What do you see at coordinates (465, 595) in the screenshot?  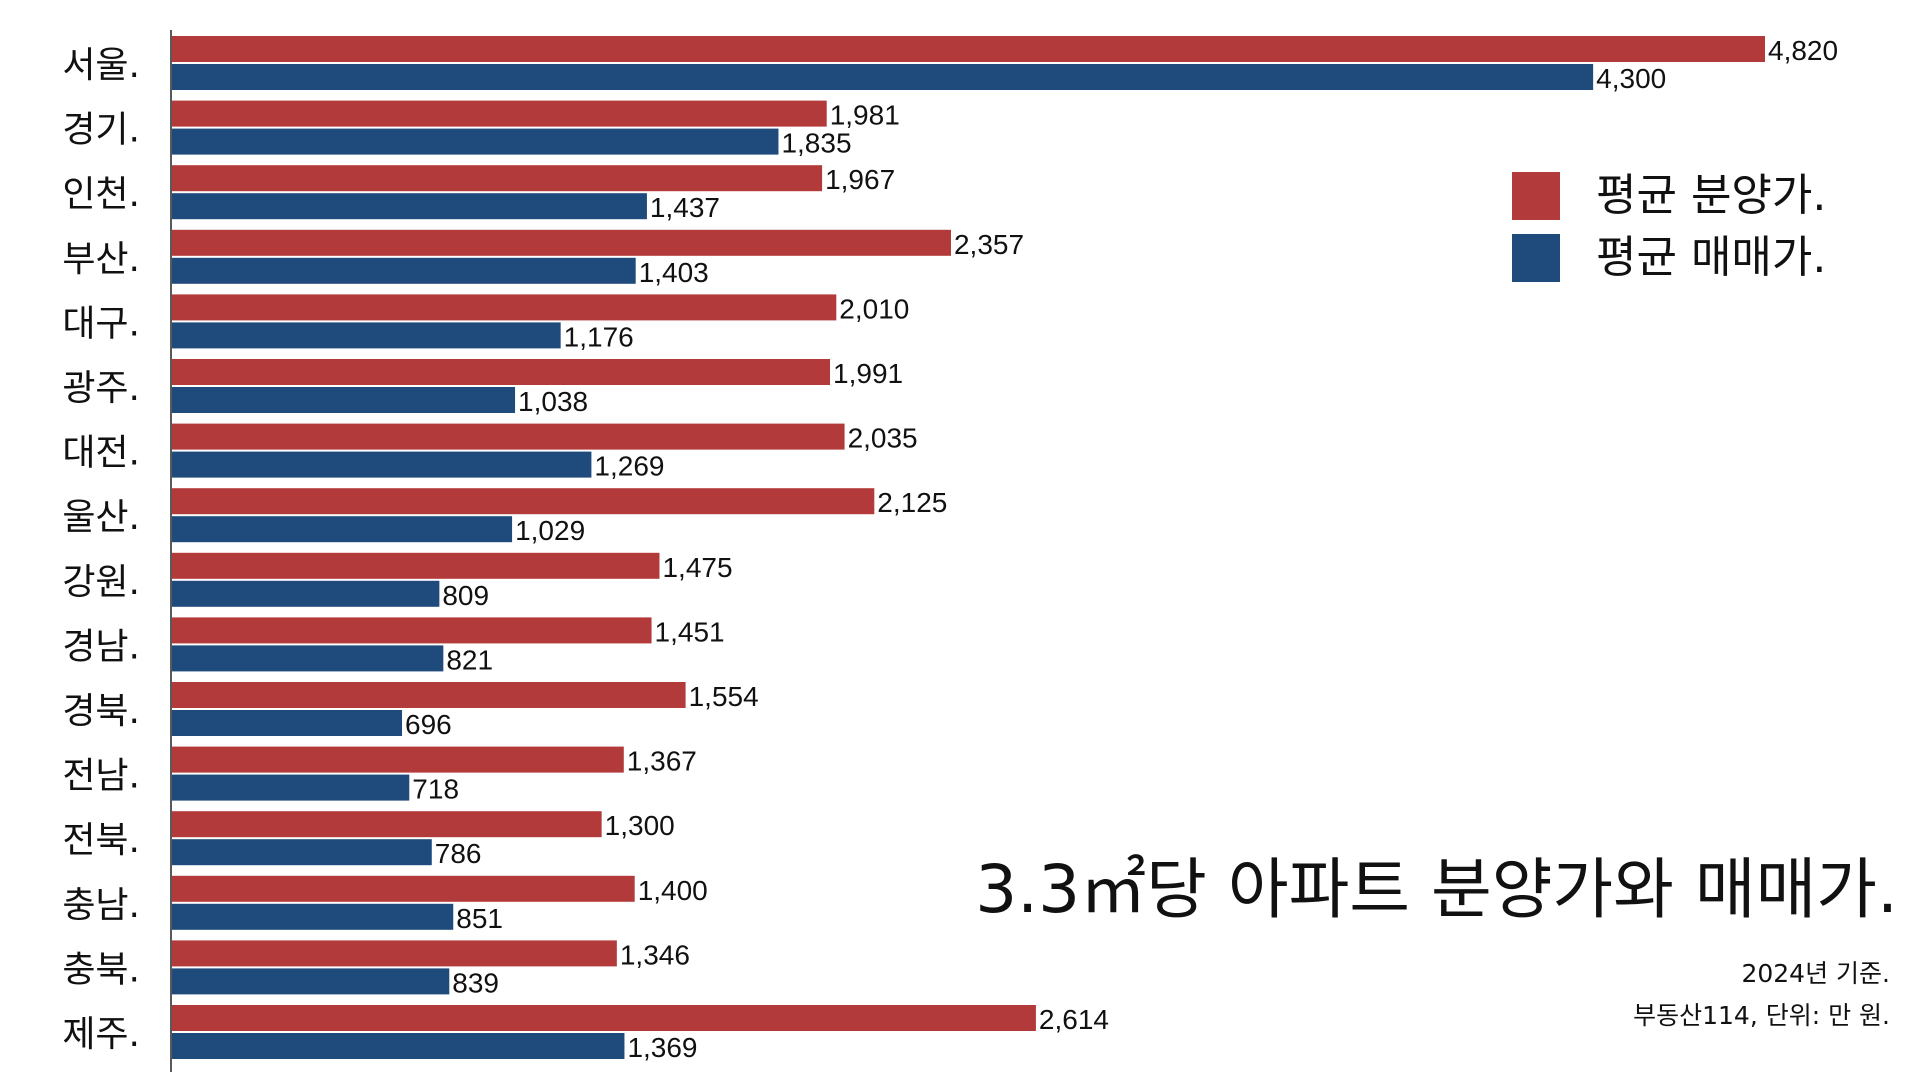 I see `value-label-trade: 809` at bounding box center [465, 595].